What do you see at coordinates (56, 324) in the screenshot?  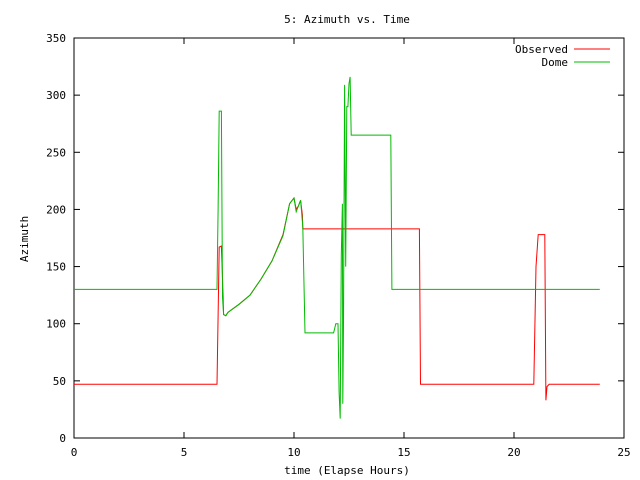 I see `y-tick-label: 100` at bounding box center [56, 324].